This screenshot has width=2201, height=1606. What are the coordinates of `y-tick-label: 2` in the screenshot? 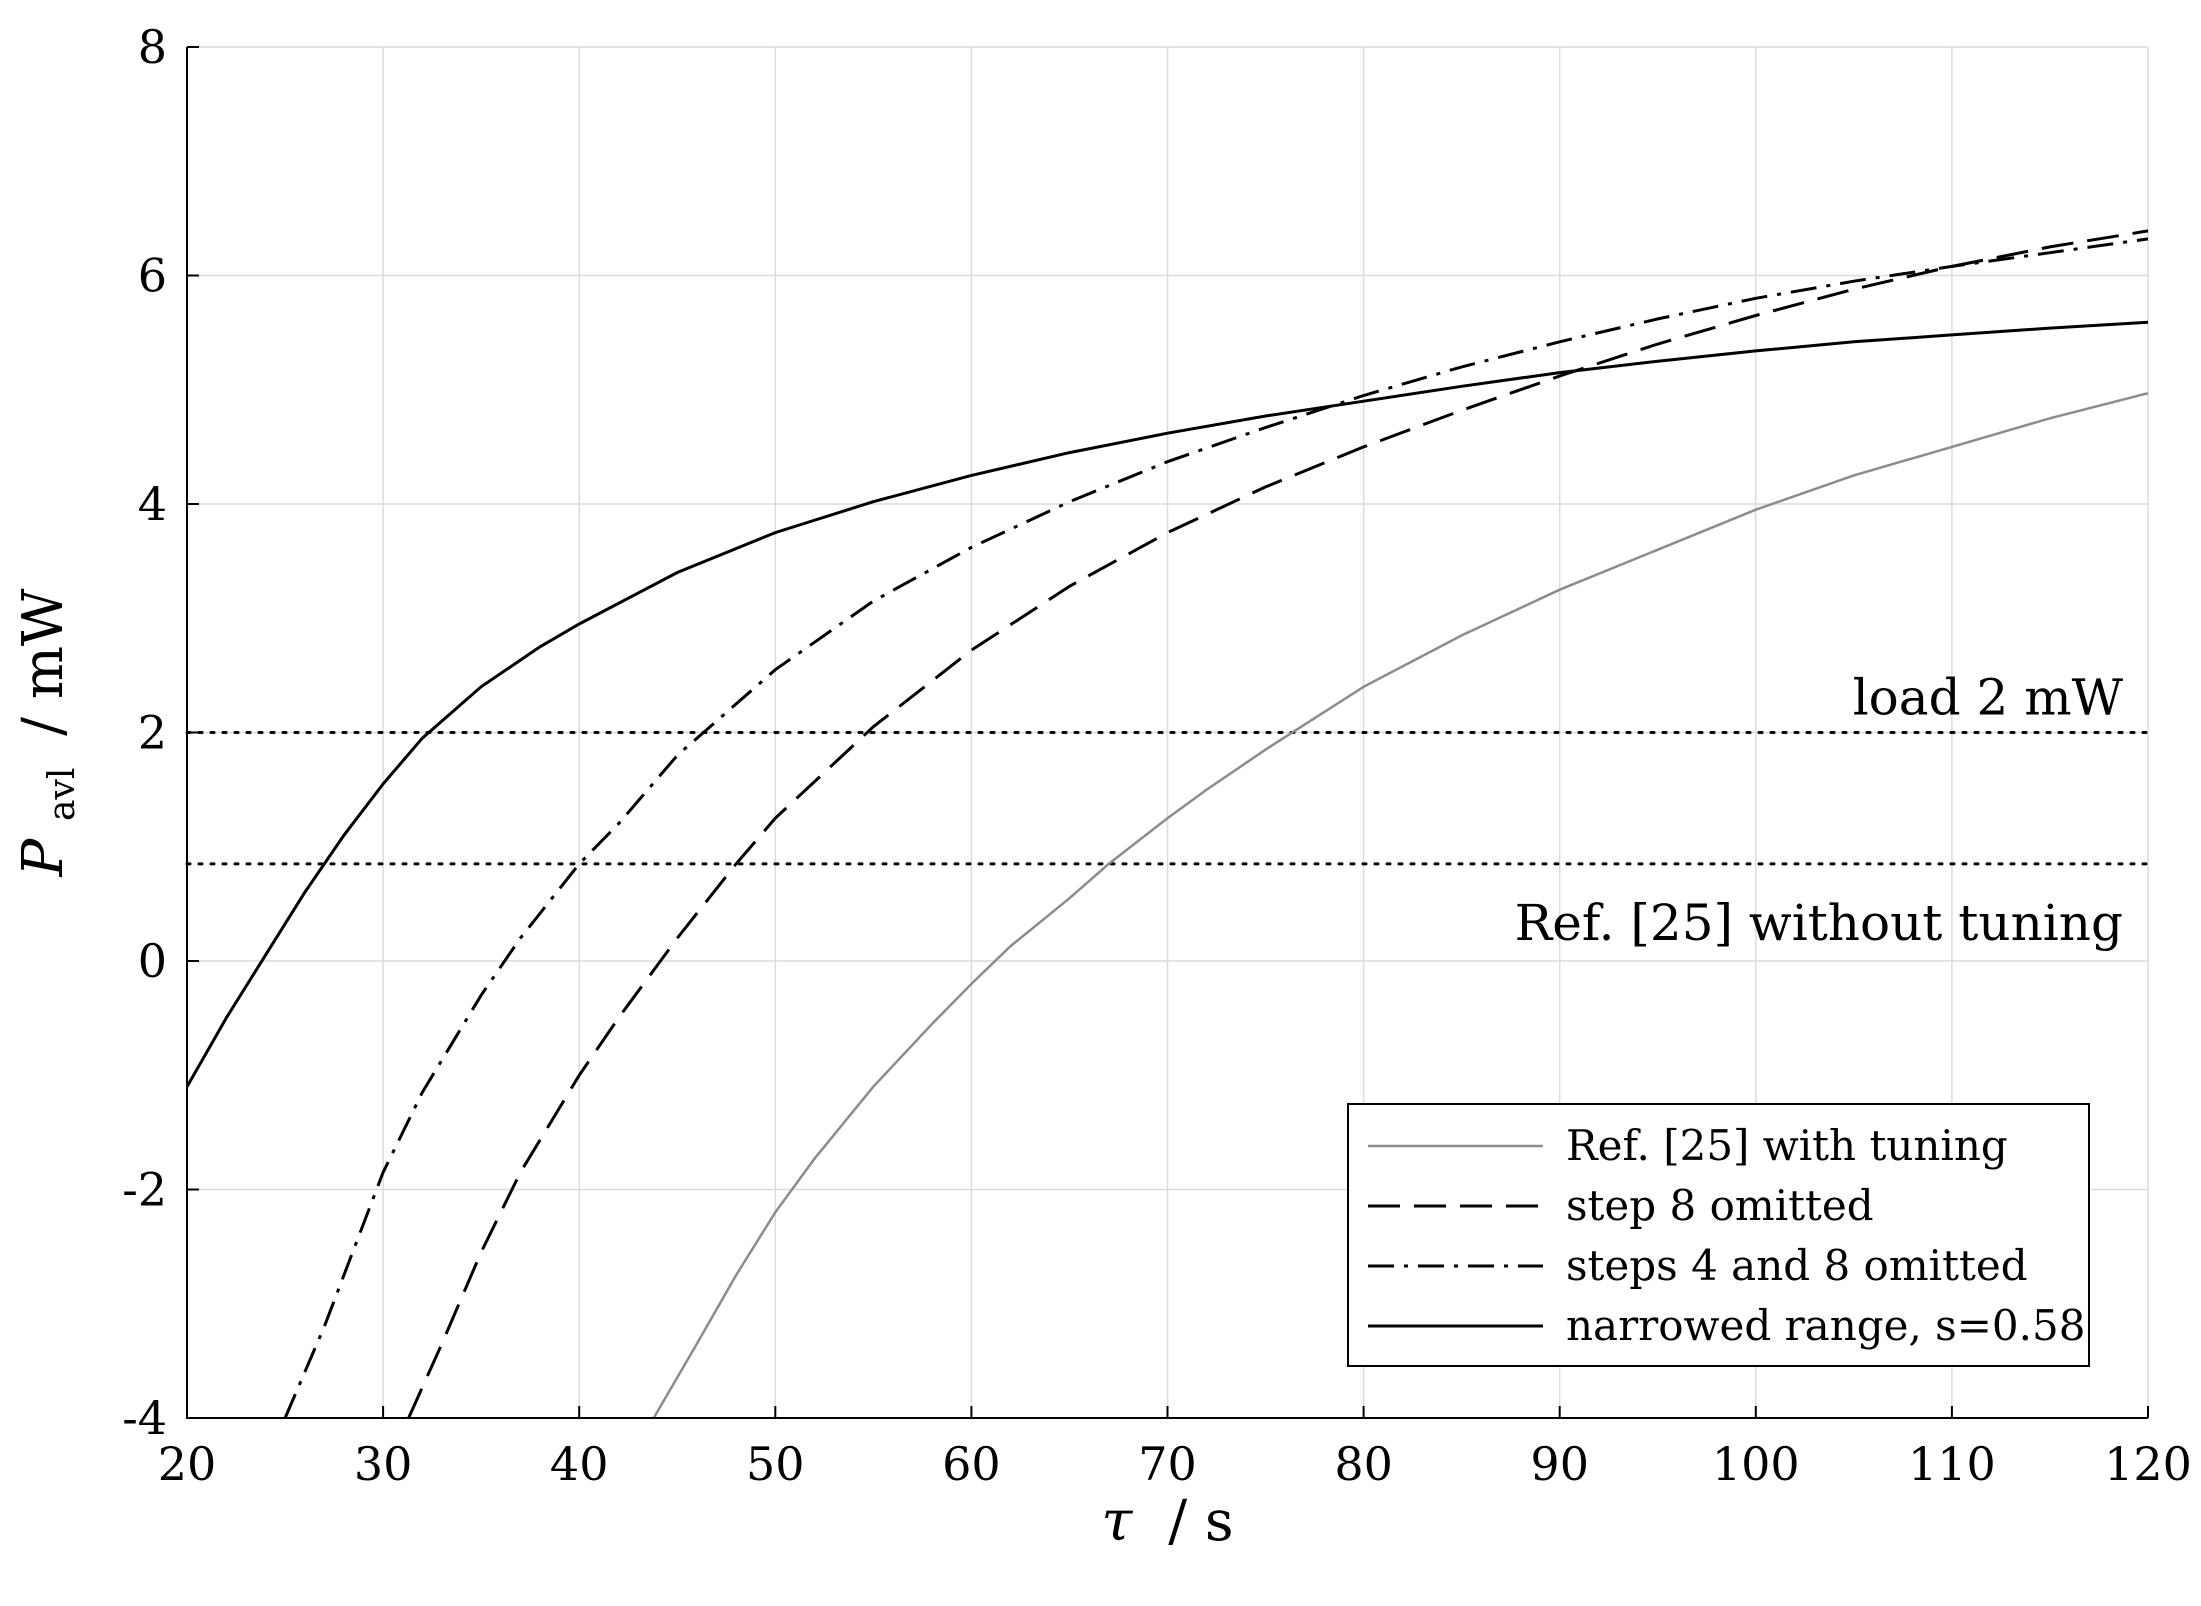 It's located at (152, 733).